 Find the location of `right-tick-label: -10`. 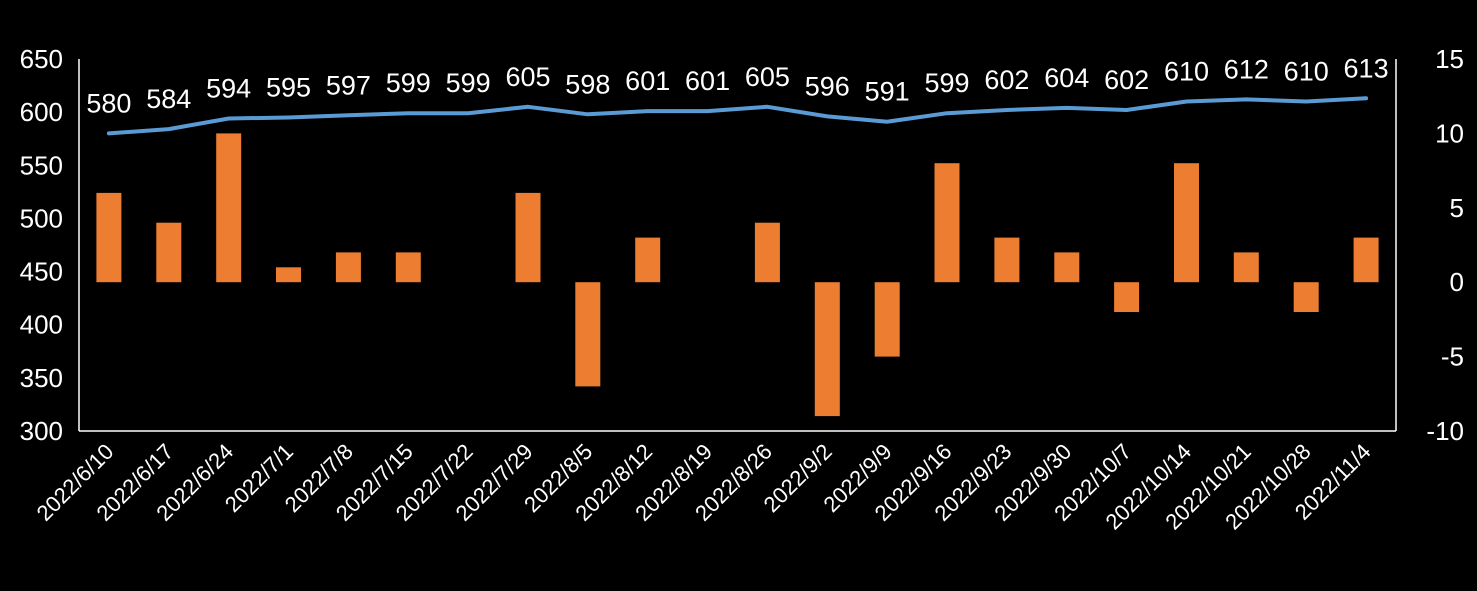

right-tick-label: -10 is located at coordinates (1445, 431).